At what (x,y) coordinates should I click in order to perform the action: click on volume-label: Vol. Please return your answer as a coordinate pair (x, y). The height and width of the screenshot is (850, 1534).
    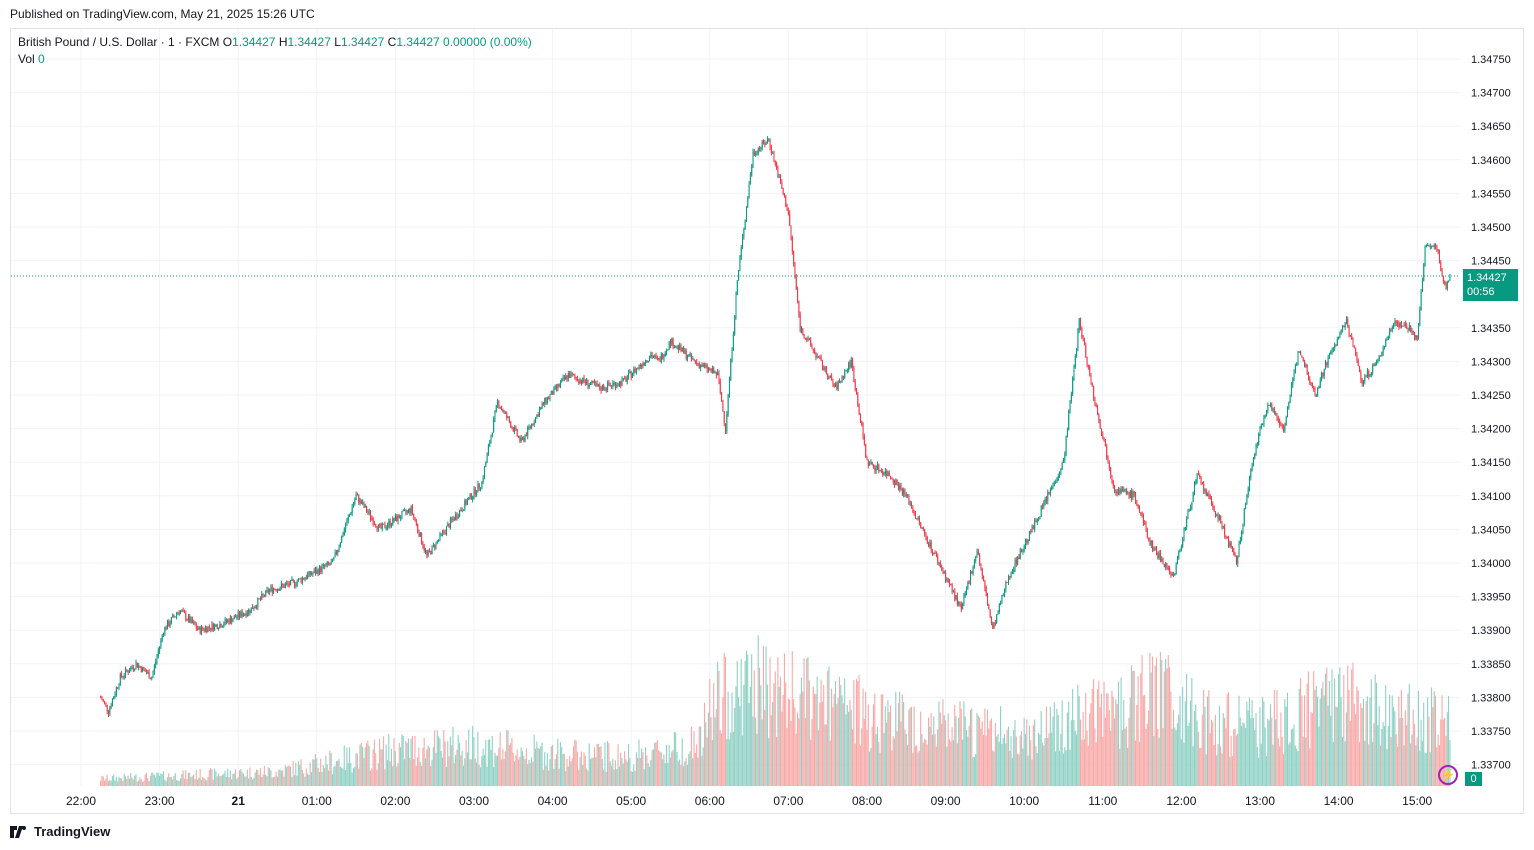
    Looking at the image, I should click on (26, 59).